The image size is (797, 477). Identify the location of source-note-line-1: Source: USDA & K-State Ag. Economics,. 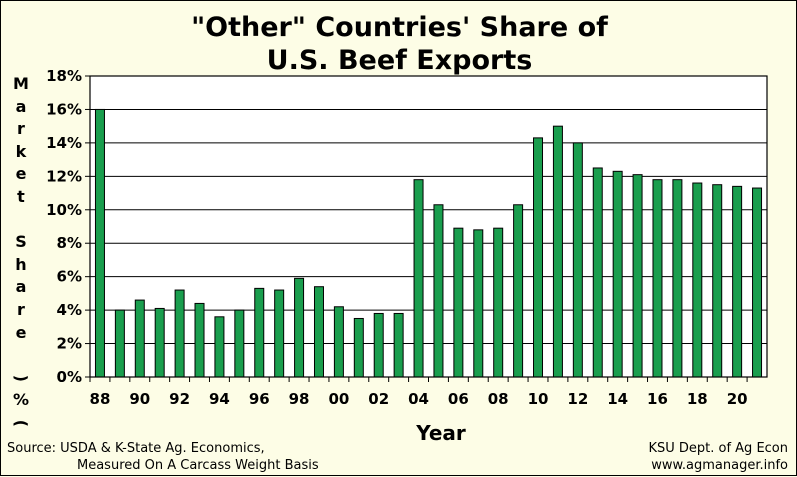
(136, 448).